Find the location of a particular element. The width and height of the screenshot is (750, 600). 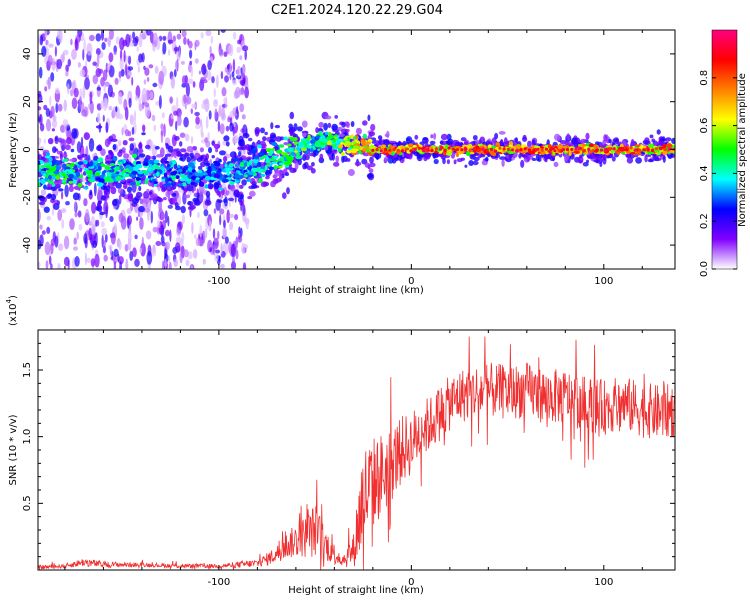

snr-multiplier: (x104) is located at coordinates (12, 310).